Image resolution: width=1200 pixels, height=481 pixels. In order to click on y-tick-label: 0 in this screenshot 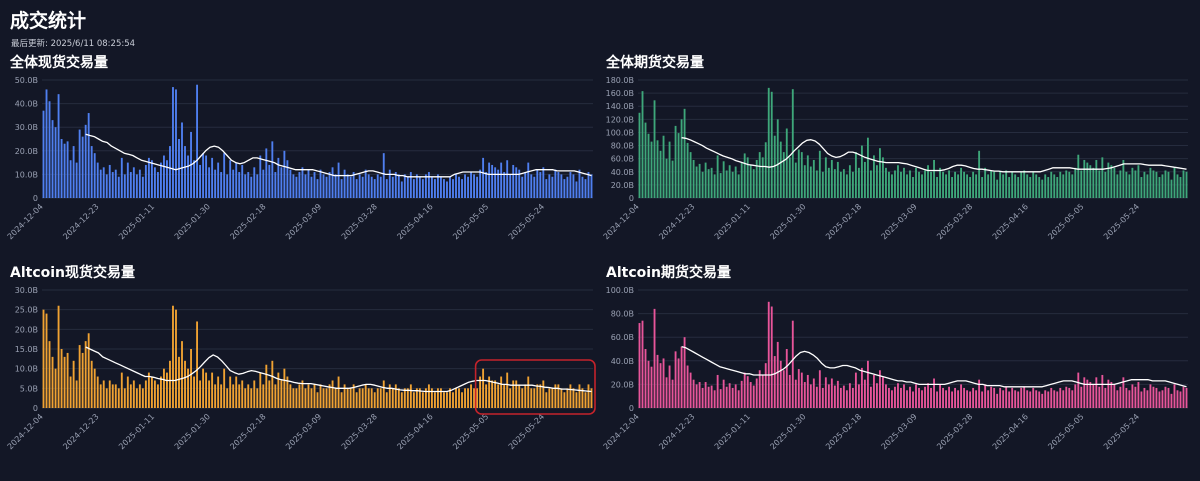, I will do `click(631, 408)`.